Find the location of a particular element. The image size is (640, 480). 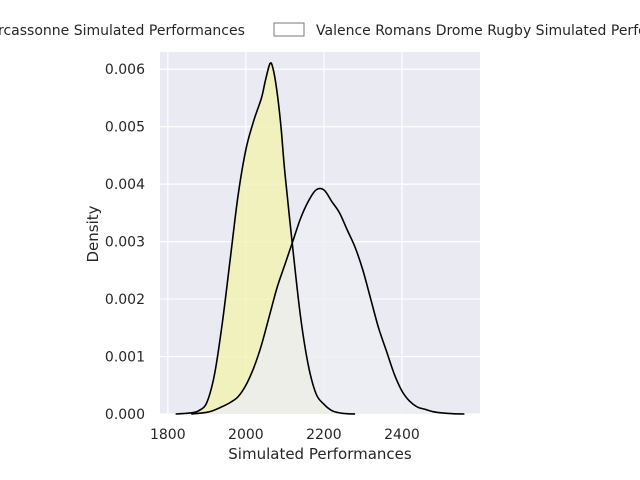

y-axis-ticks: 0.000 0.001 0.002 0.003 0.004 0.005 0.006 is located at coordinates (125, 242).